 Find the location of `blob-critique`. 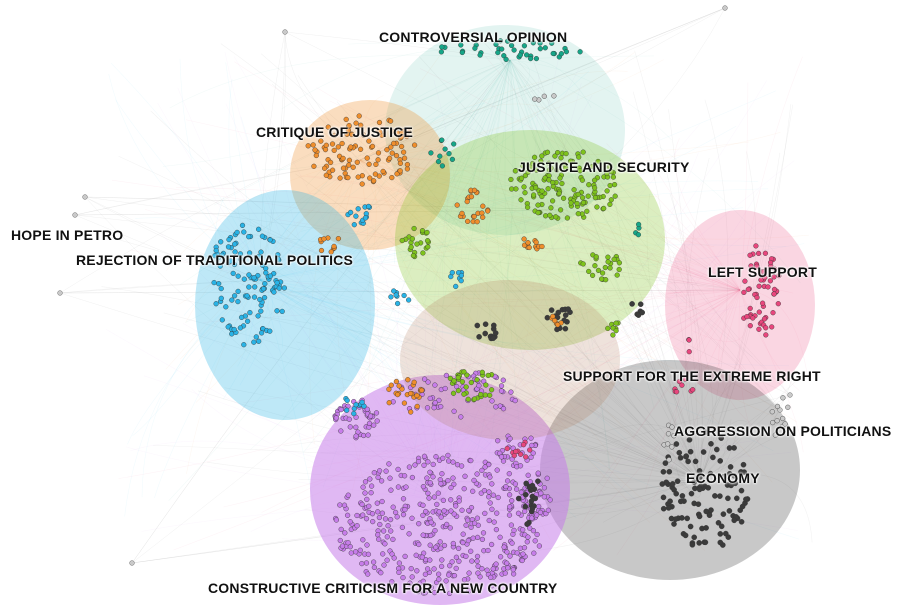

blob-critique is located at coordinates (370, 175).